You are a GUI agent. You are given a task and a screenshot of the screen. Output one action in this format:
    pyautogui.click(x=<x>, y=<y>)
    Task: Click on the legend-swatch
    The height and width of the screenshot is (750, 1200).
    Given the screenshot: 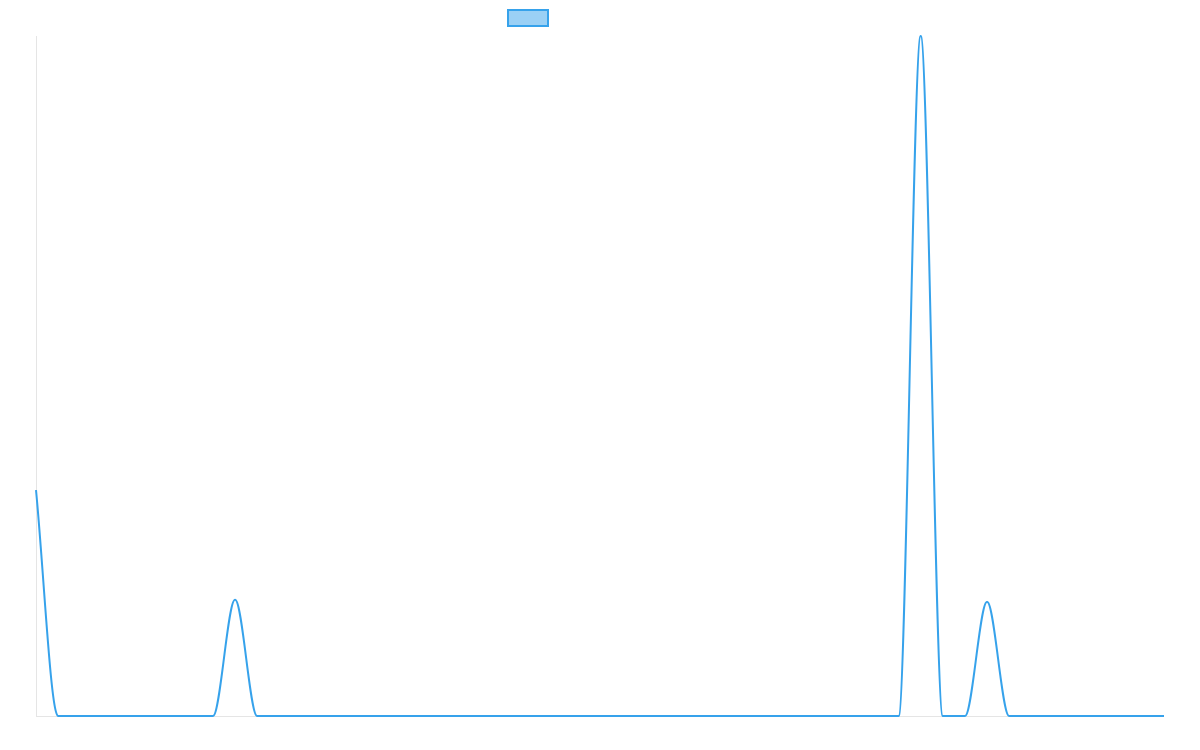 What is the action you would take?
    pyautogui.click(x=528, y=18)
    